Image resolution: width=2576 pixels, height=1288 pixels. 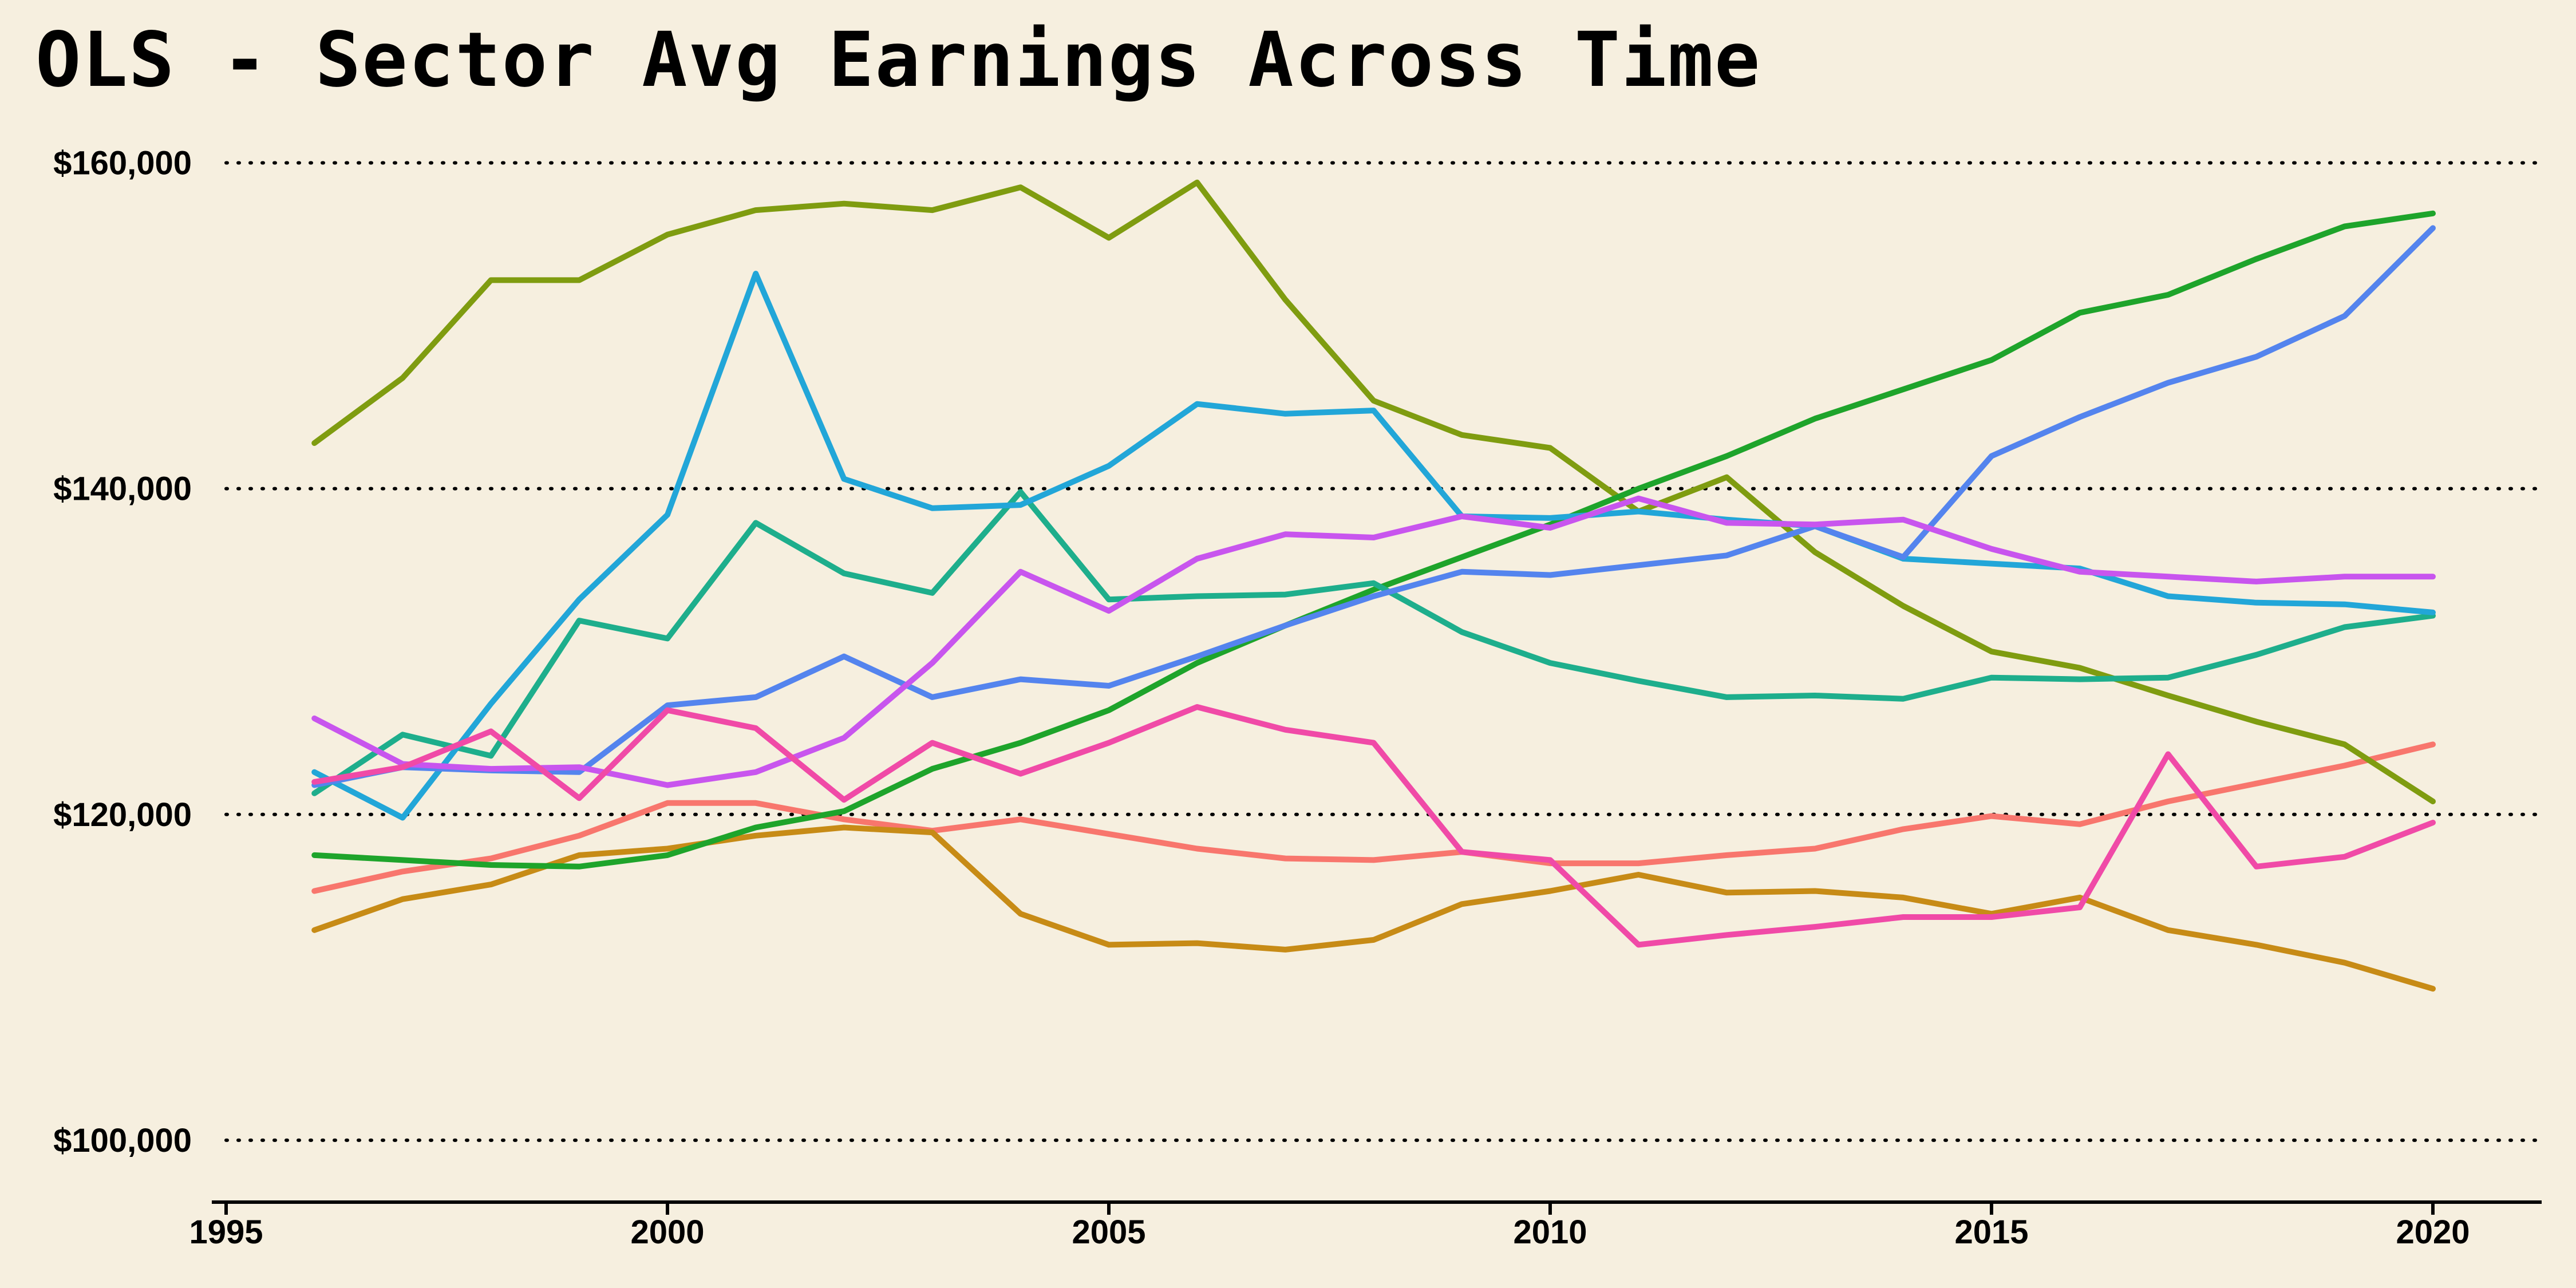 What do you see at coordinates (667, 1232) in the screenshot?
I see `x-tick-label: 2000` at bounding box center [667, 1232].